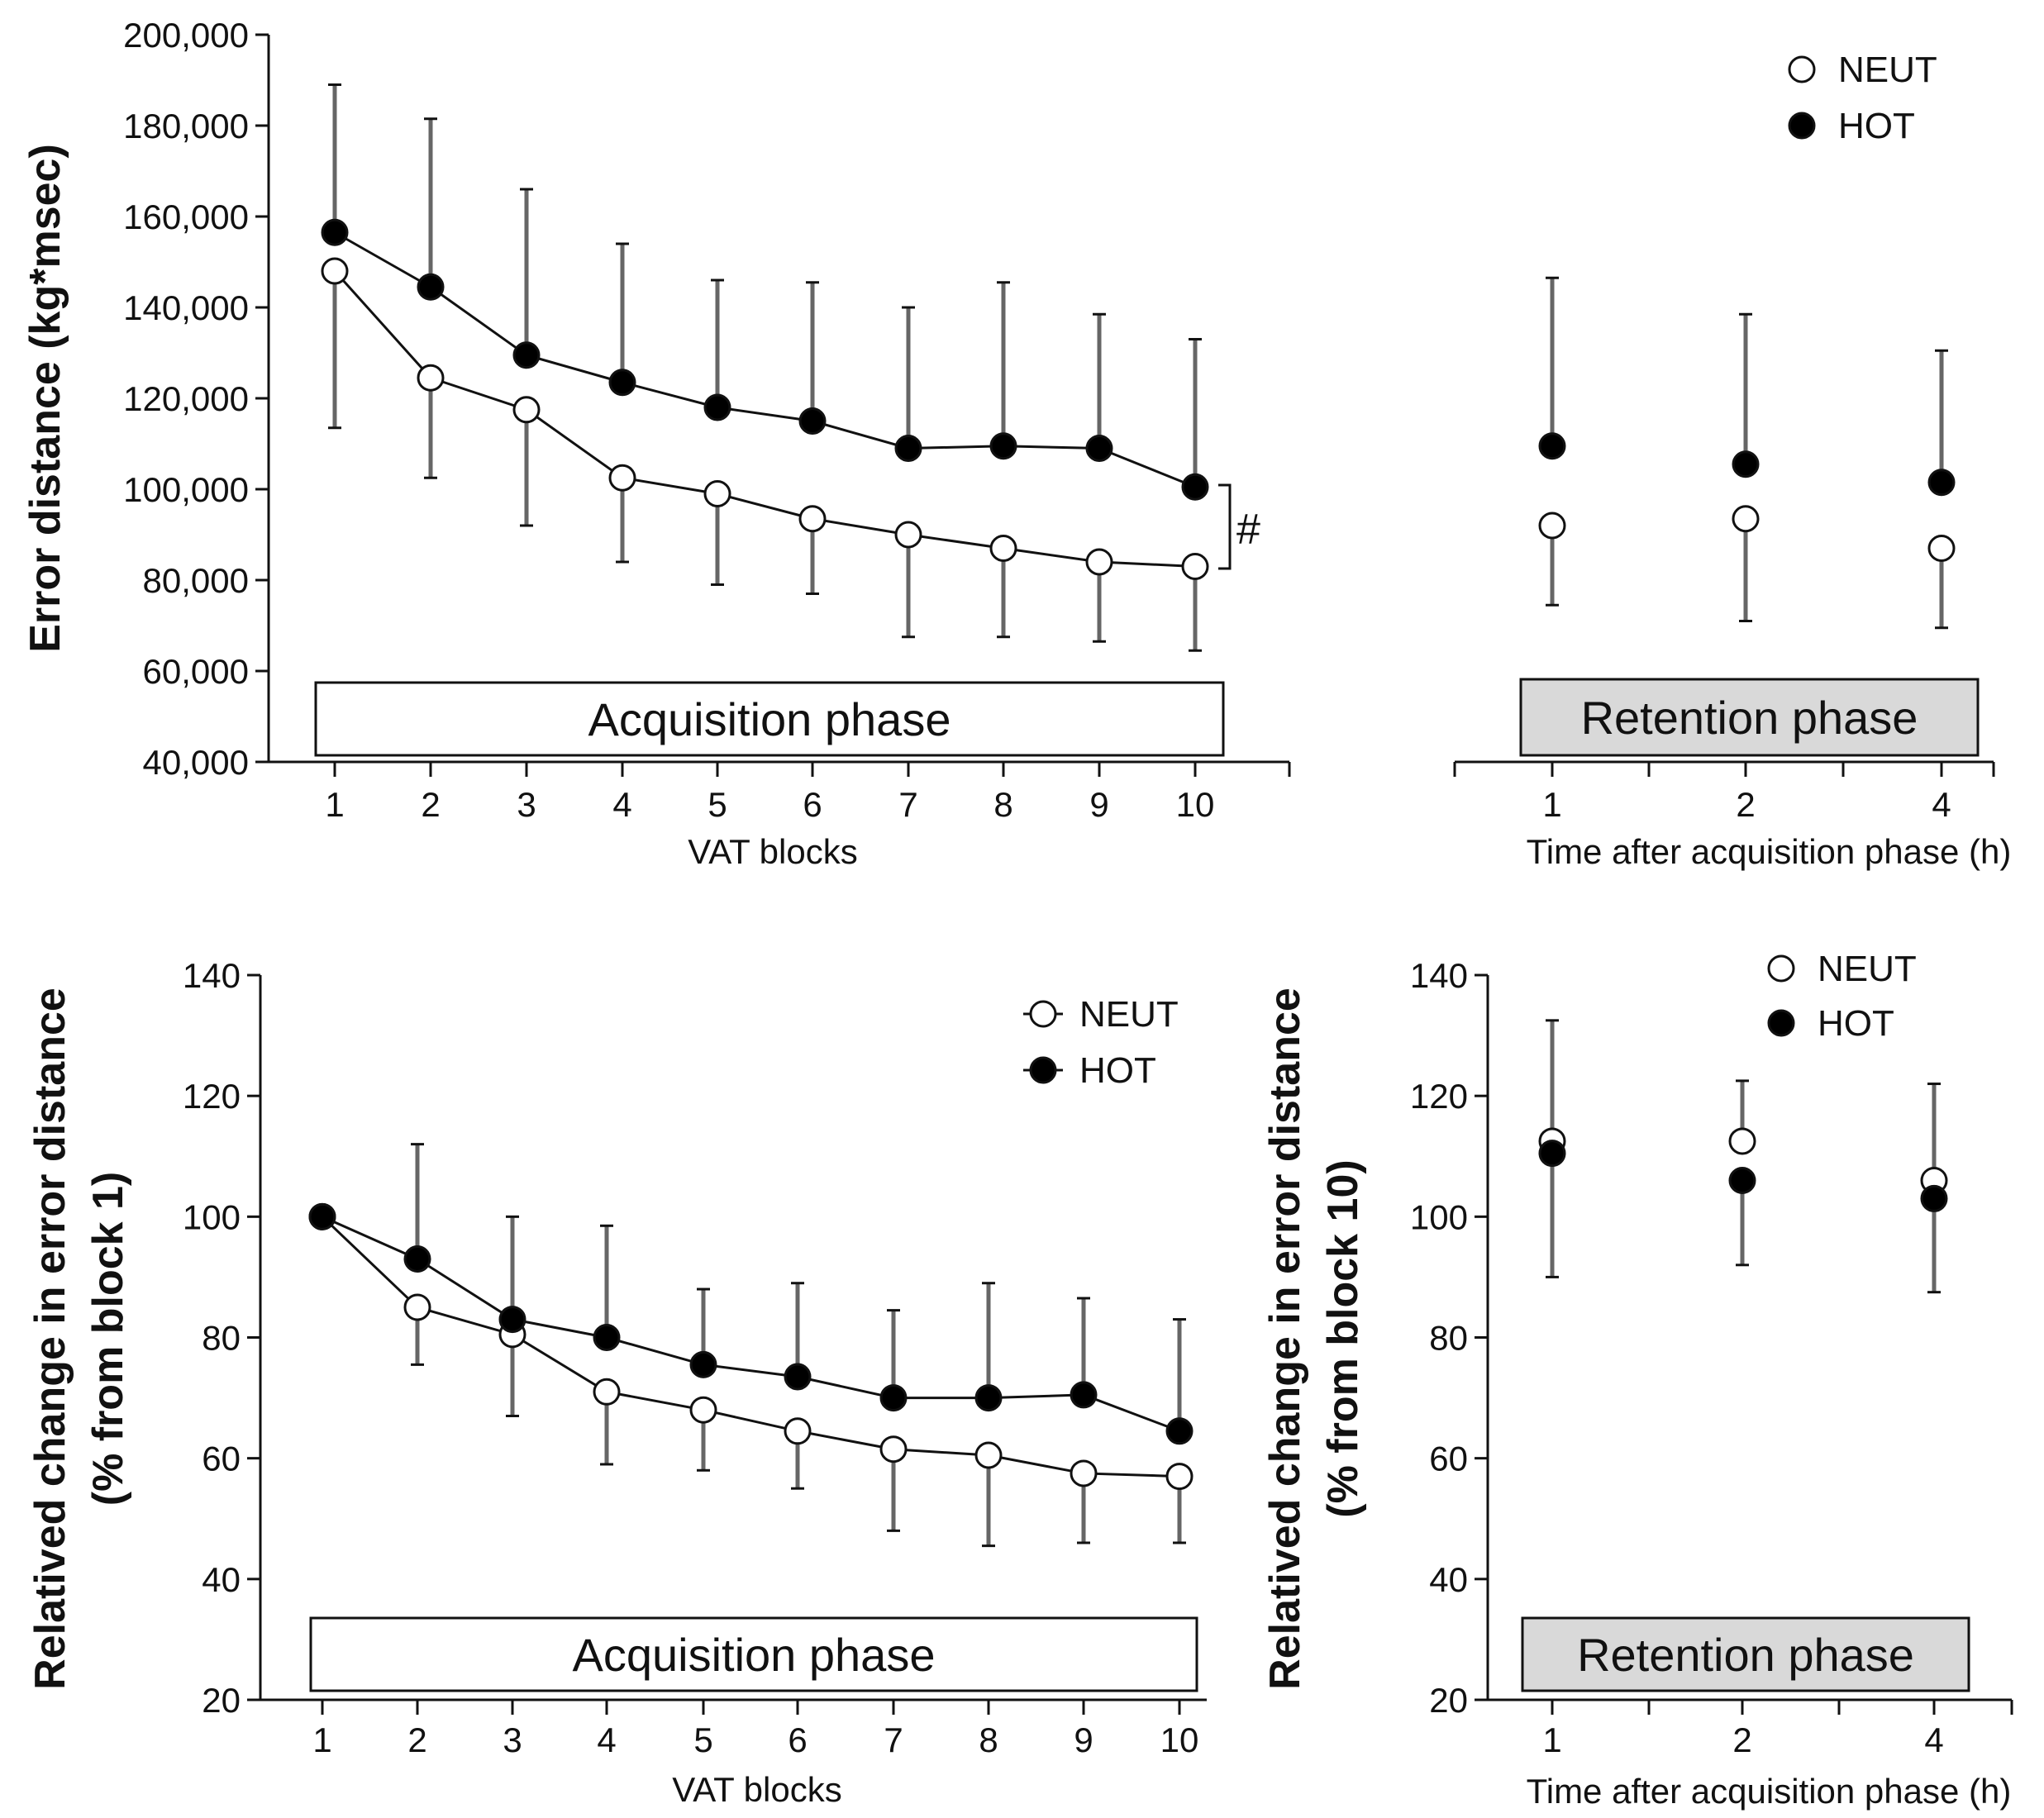  I want to click on y-tick-label: 60, so click(1448, 1459).